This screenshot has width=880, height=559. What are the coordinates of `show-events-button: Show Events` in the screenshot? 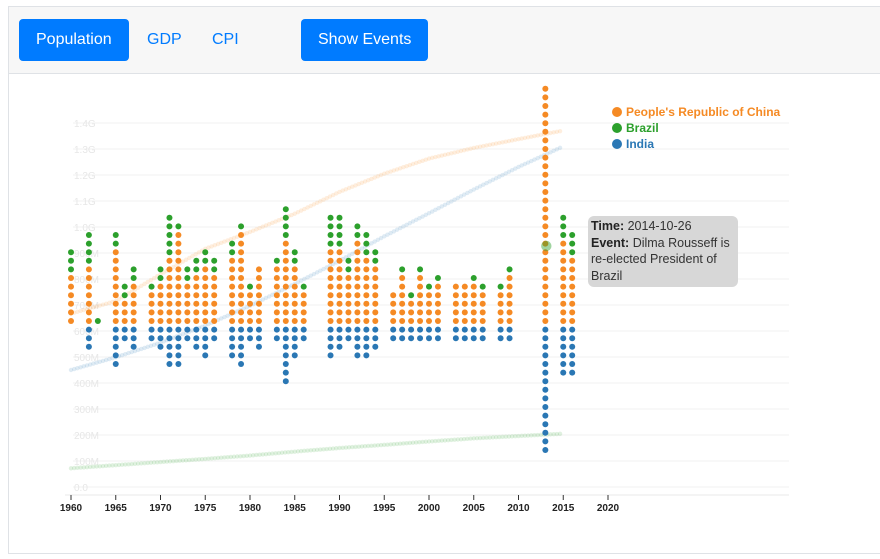 It's located at (365, 40).